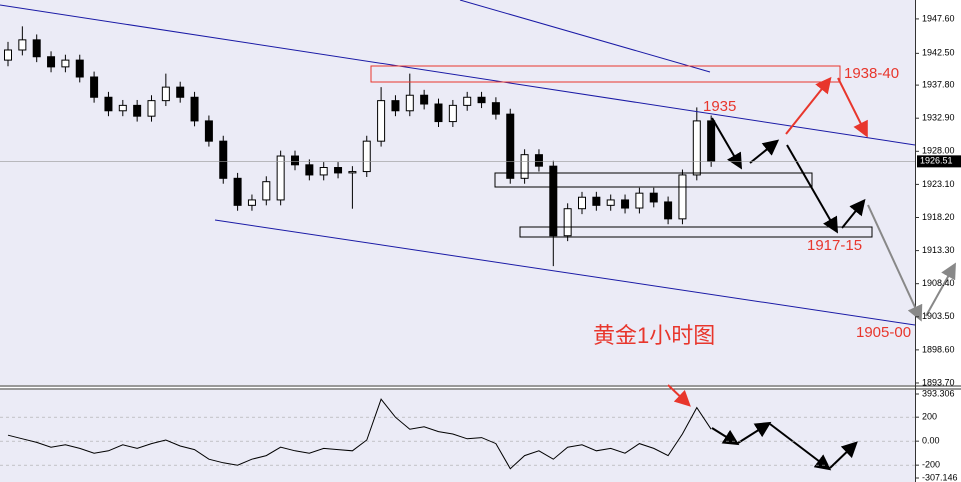  Describe the element at coordinates (938, 118) in the screenshot. I see `y-tick-label: 1932.90` at that location.